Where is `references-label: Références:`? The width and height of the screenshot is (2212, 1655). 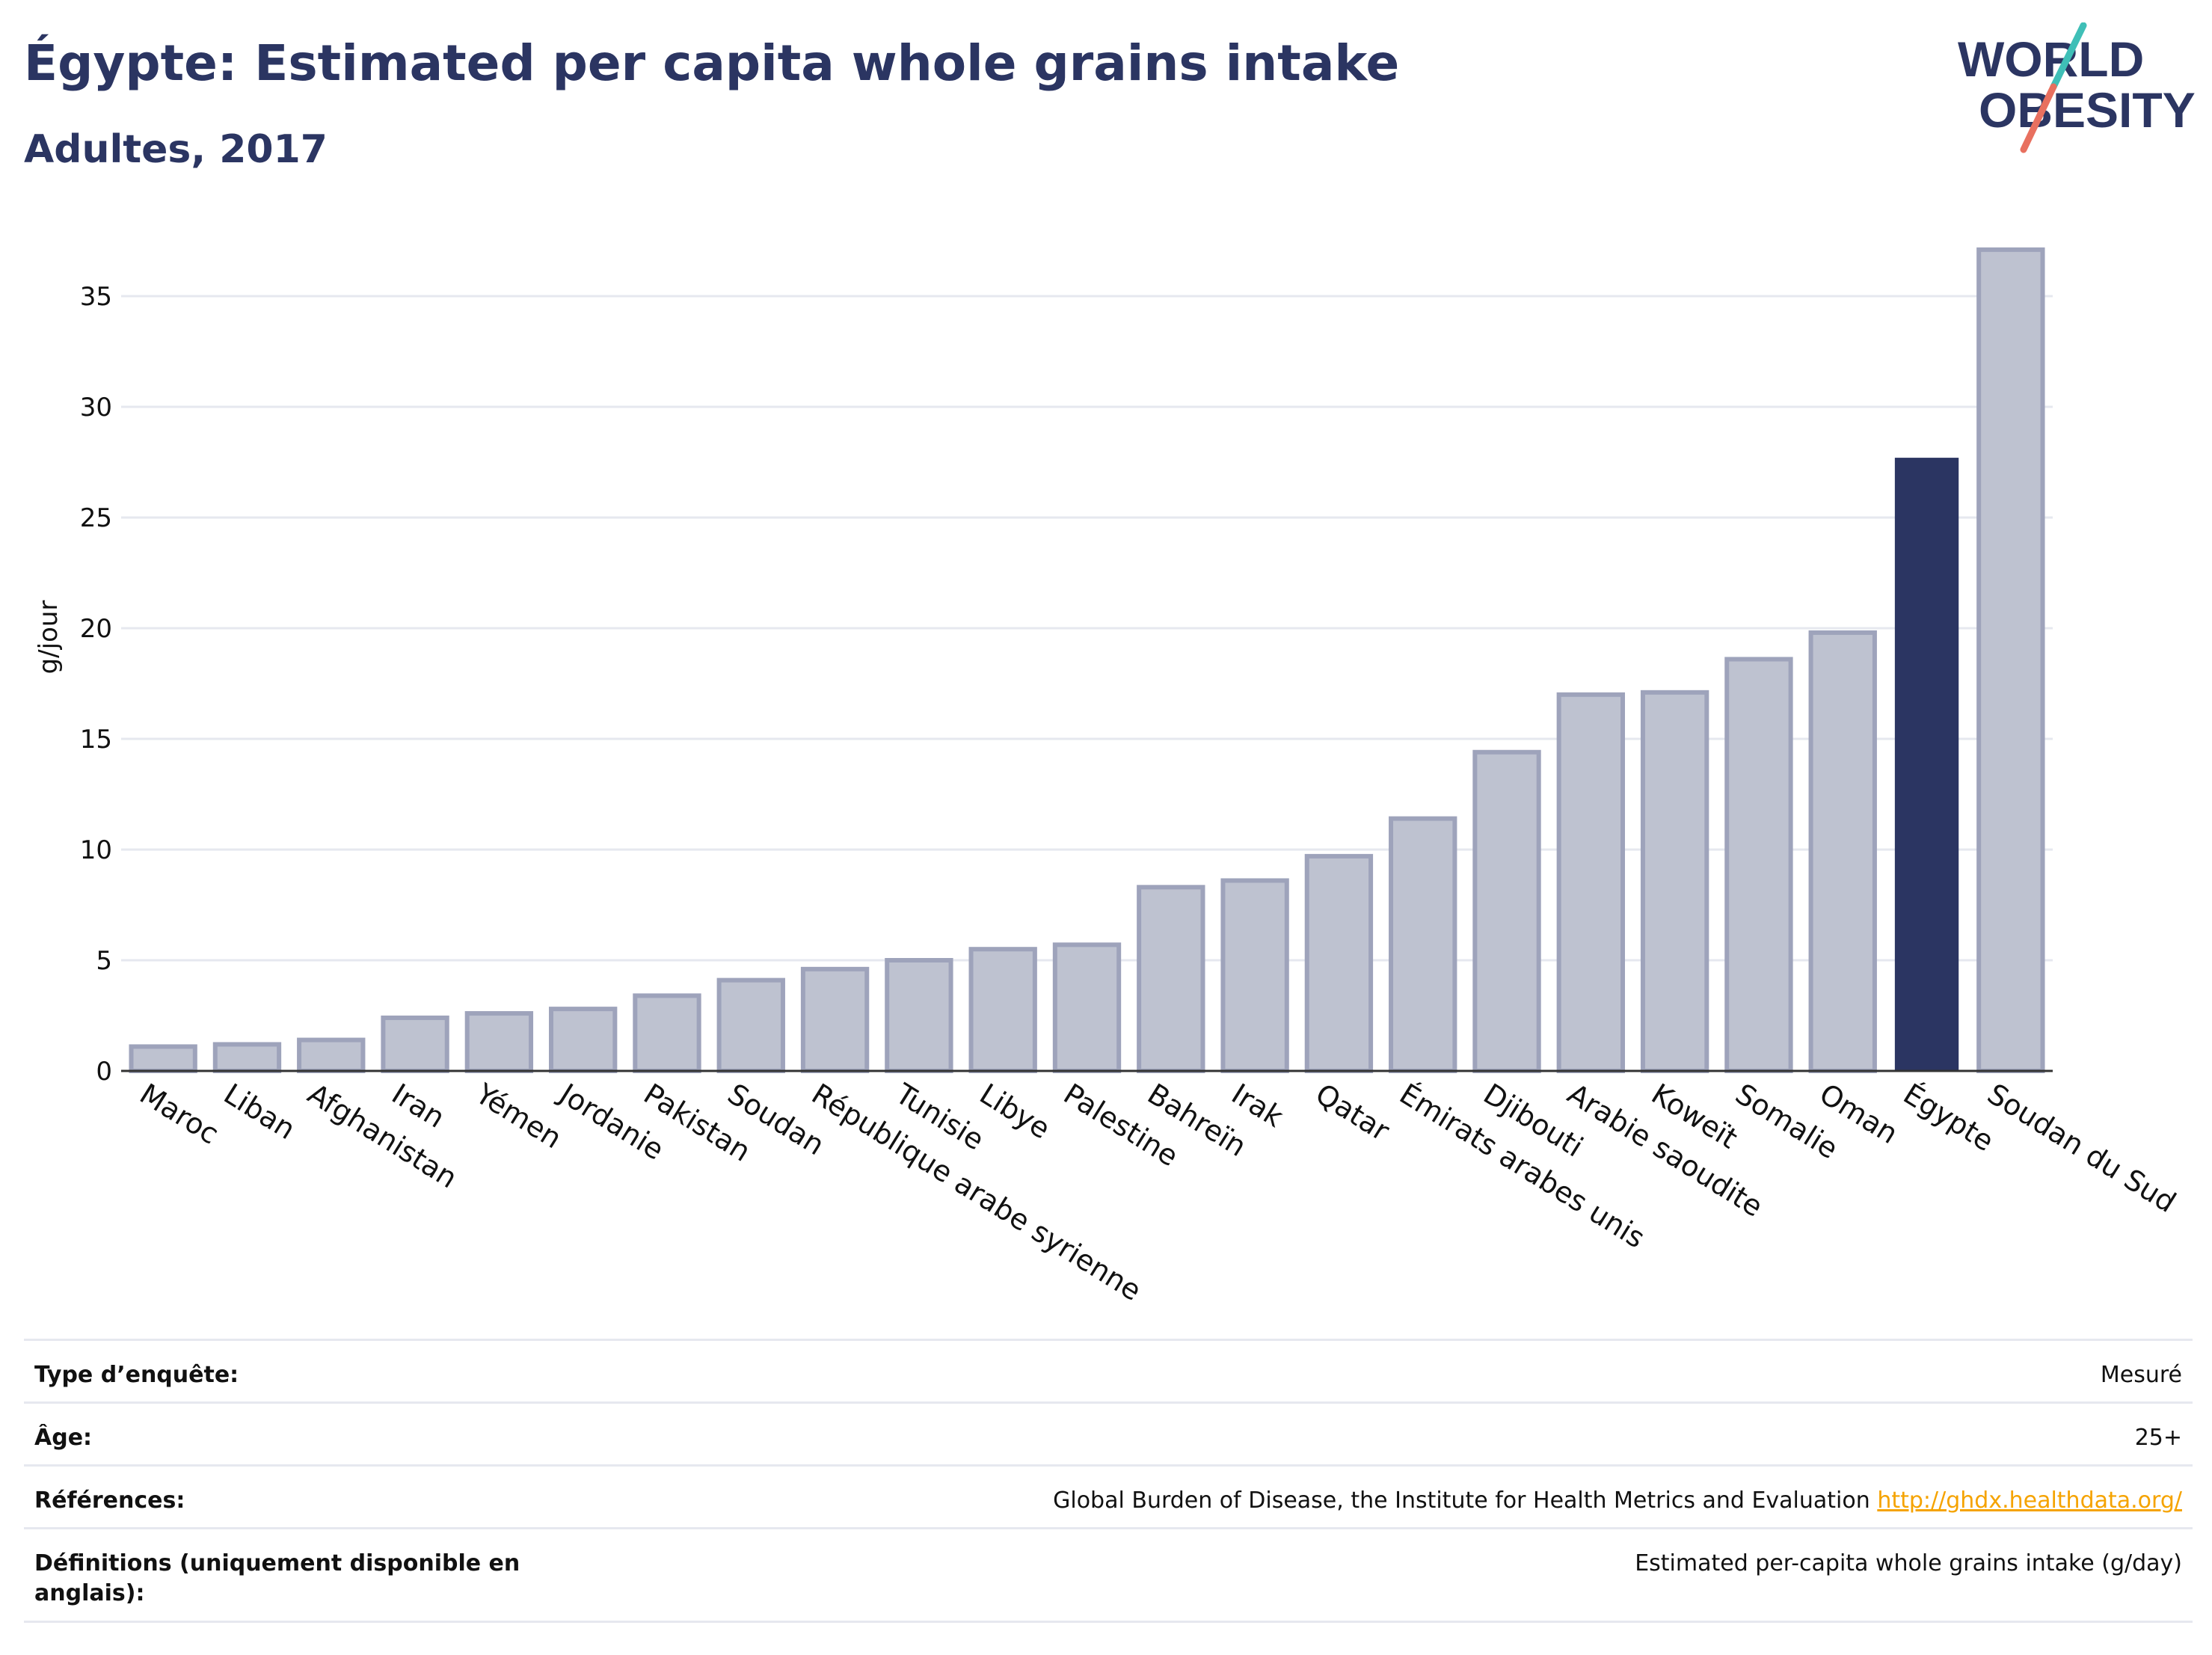 references-label: Références: is located at coordinates (109, 1500).